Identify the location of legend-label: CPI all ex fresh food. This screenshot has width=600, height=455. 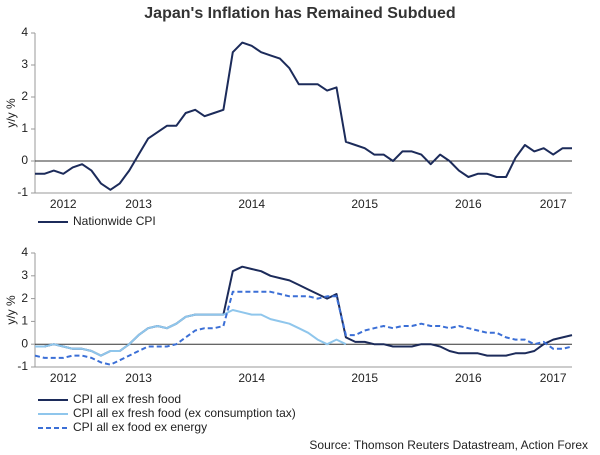
(127, 399).